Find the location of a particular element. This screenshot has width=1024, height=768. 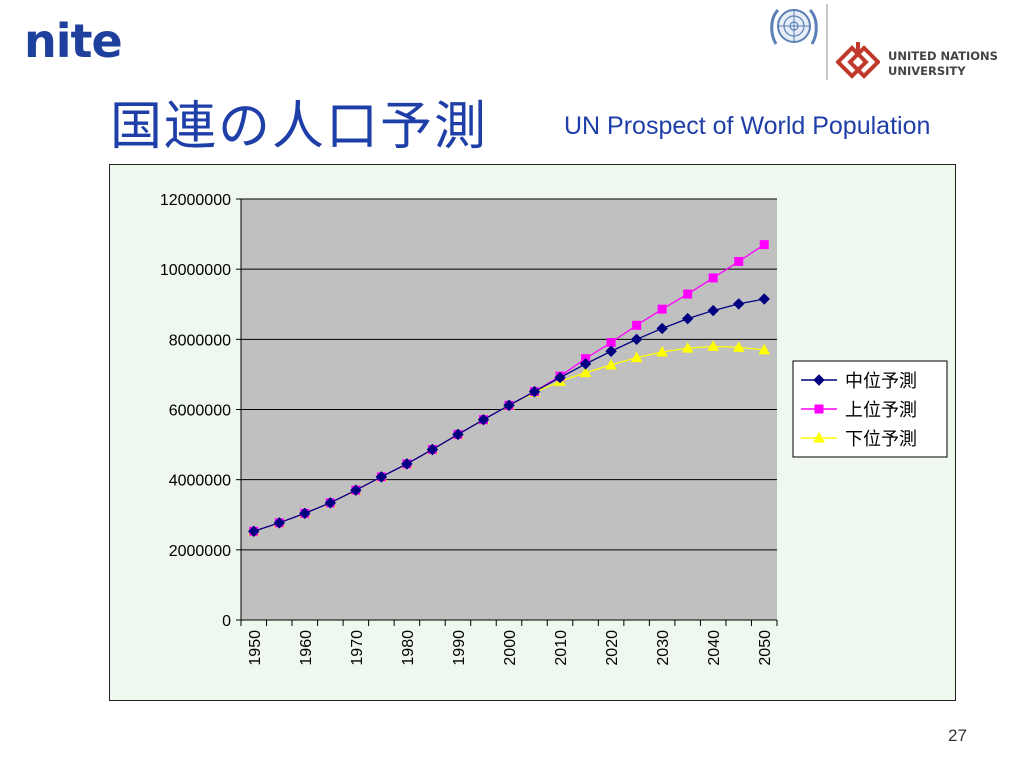

unu-line-2: UNIVERSITY is located at coordinates (927, 71).